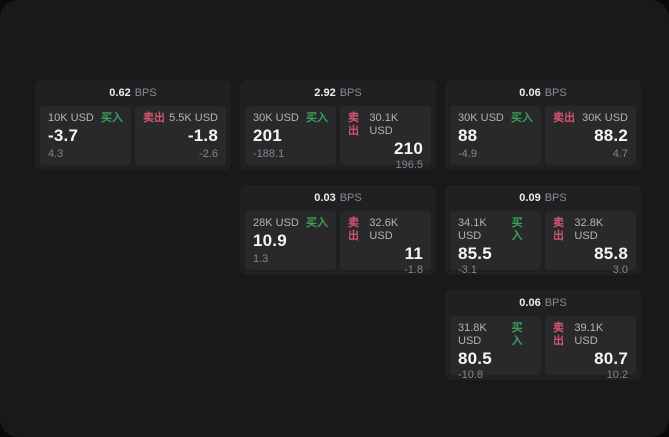 Image resolution: width=669 pixels, height=437 pixels. I want to click on buy-price: 88, so click(468, 135).